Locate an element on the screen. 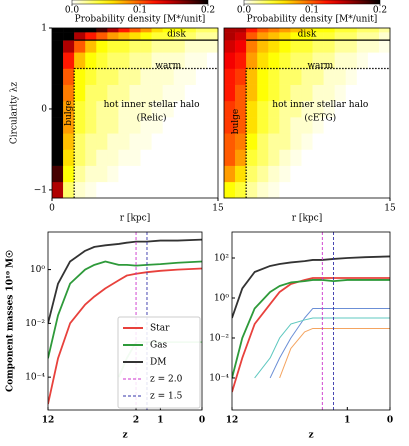 The image size is (409, 446). y-tick-label: 10⁰ is located at coordinates (221, 298).